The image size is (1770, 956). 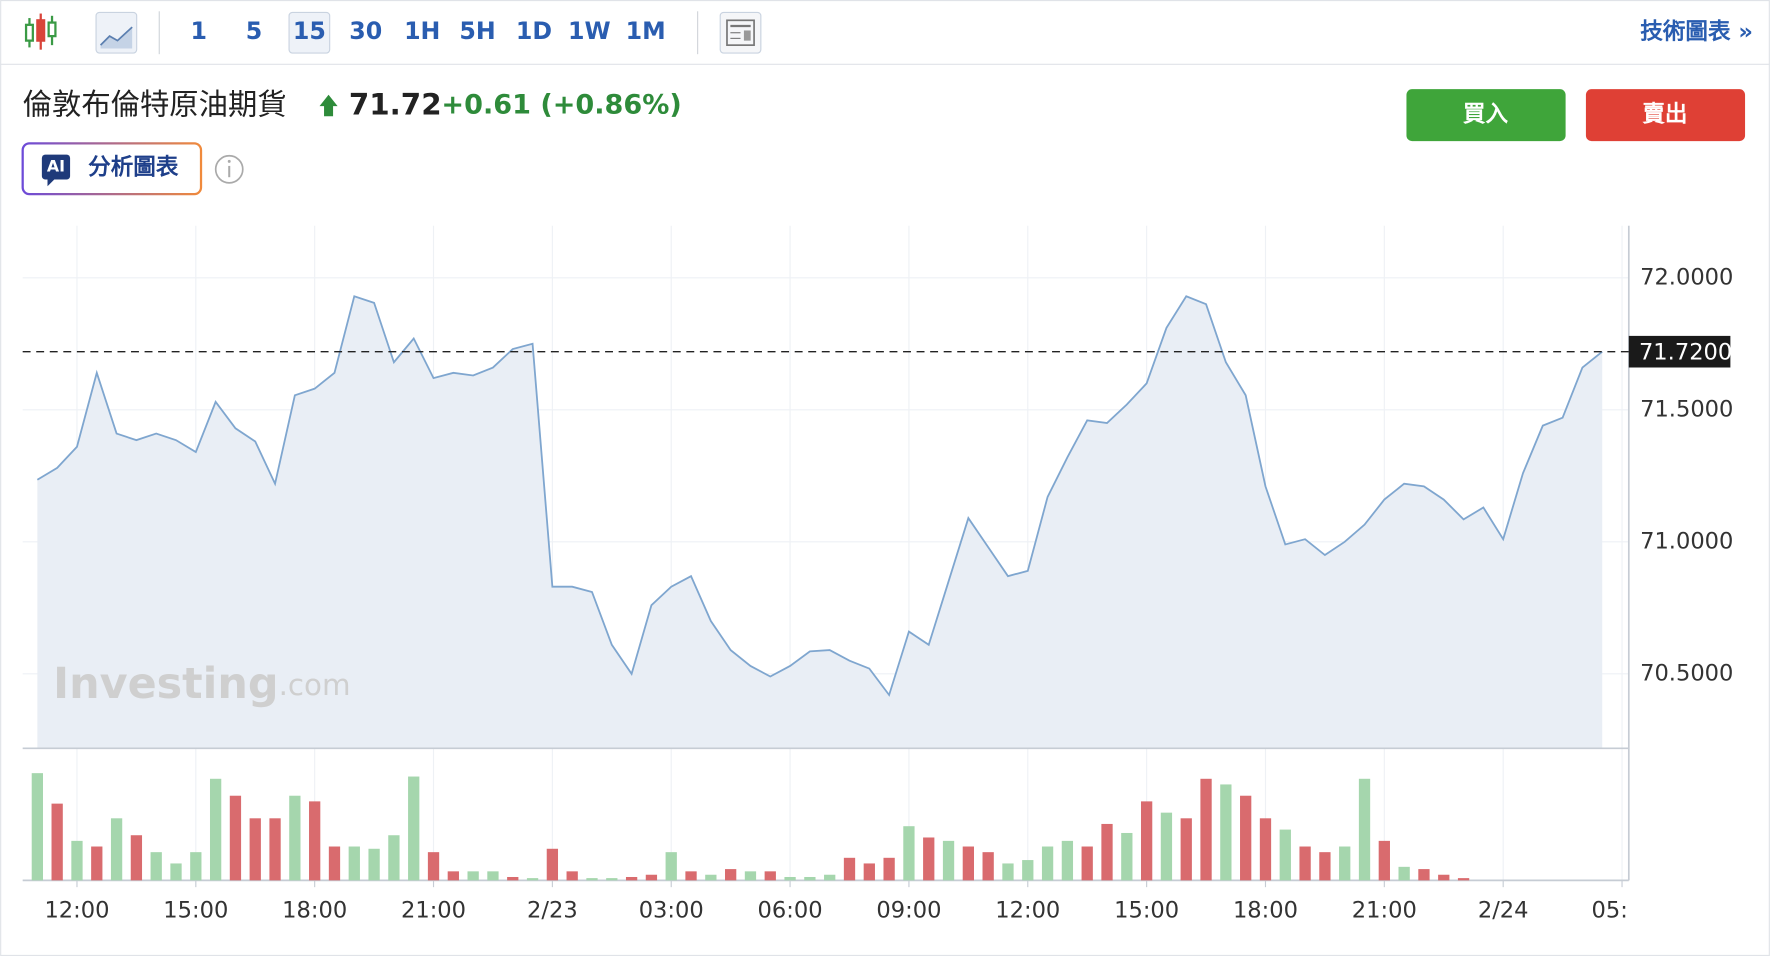 I want to click on instrument-name: 倫敦布倫特原油期貨, so click(x=155, y=105).